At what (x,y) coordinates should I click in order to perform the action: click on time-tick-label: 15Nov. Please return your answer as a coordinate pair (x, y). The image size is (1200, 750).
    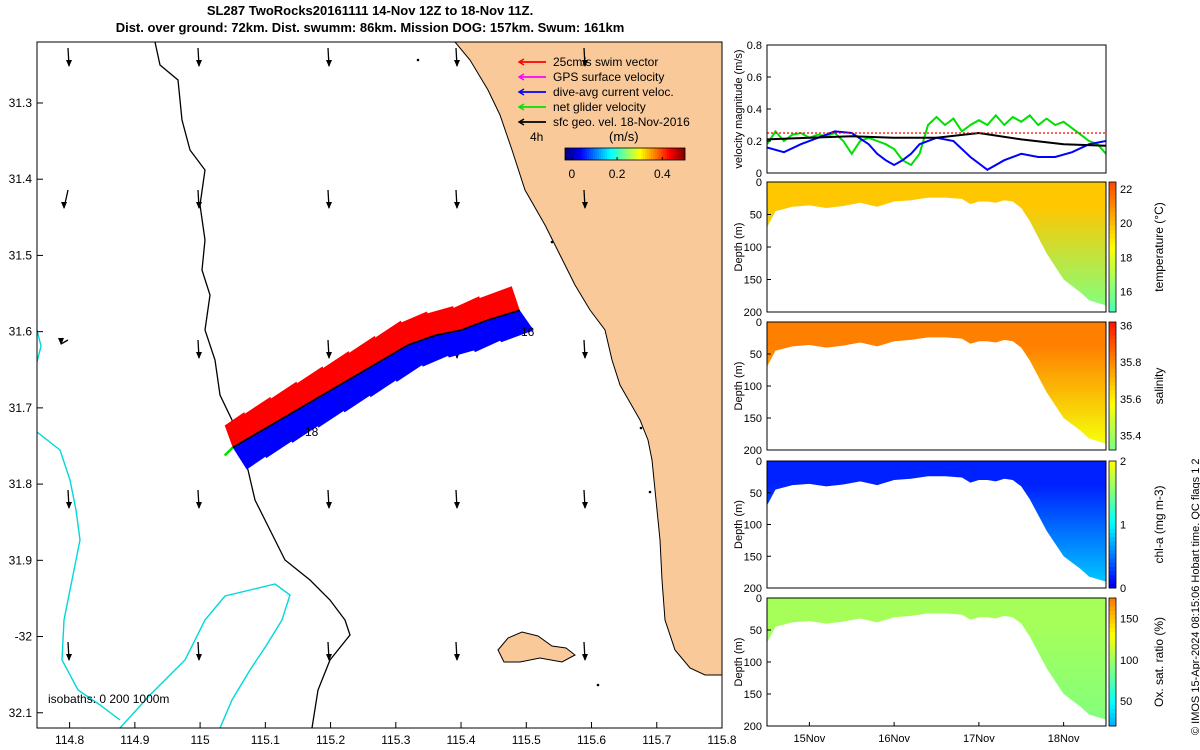
    Looking at the image, I should click on (809, 739).